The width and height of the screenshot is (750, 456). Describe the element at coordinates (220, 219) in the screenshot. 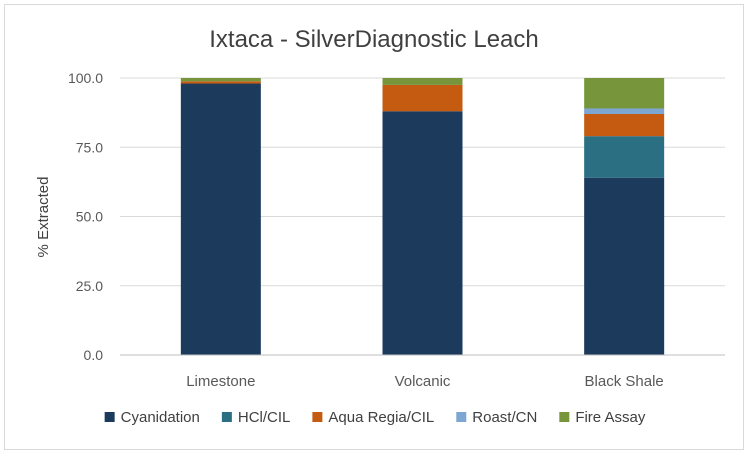

I see `bar-limestone-cyanidation` at that location.